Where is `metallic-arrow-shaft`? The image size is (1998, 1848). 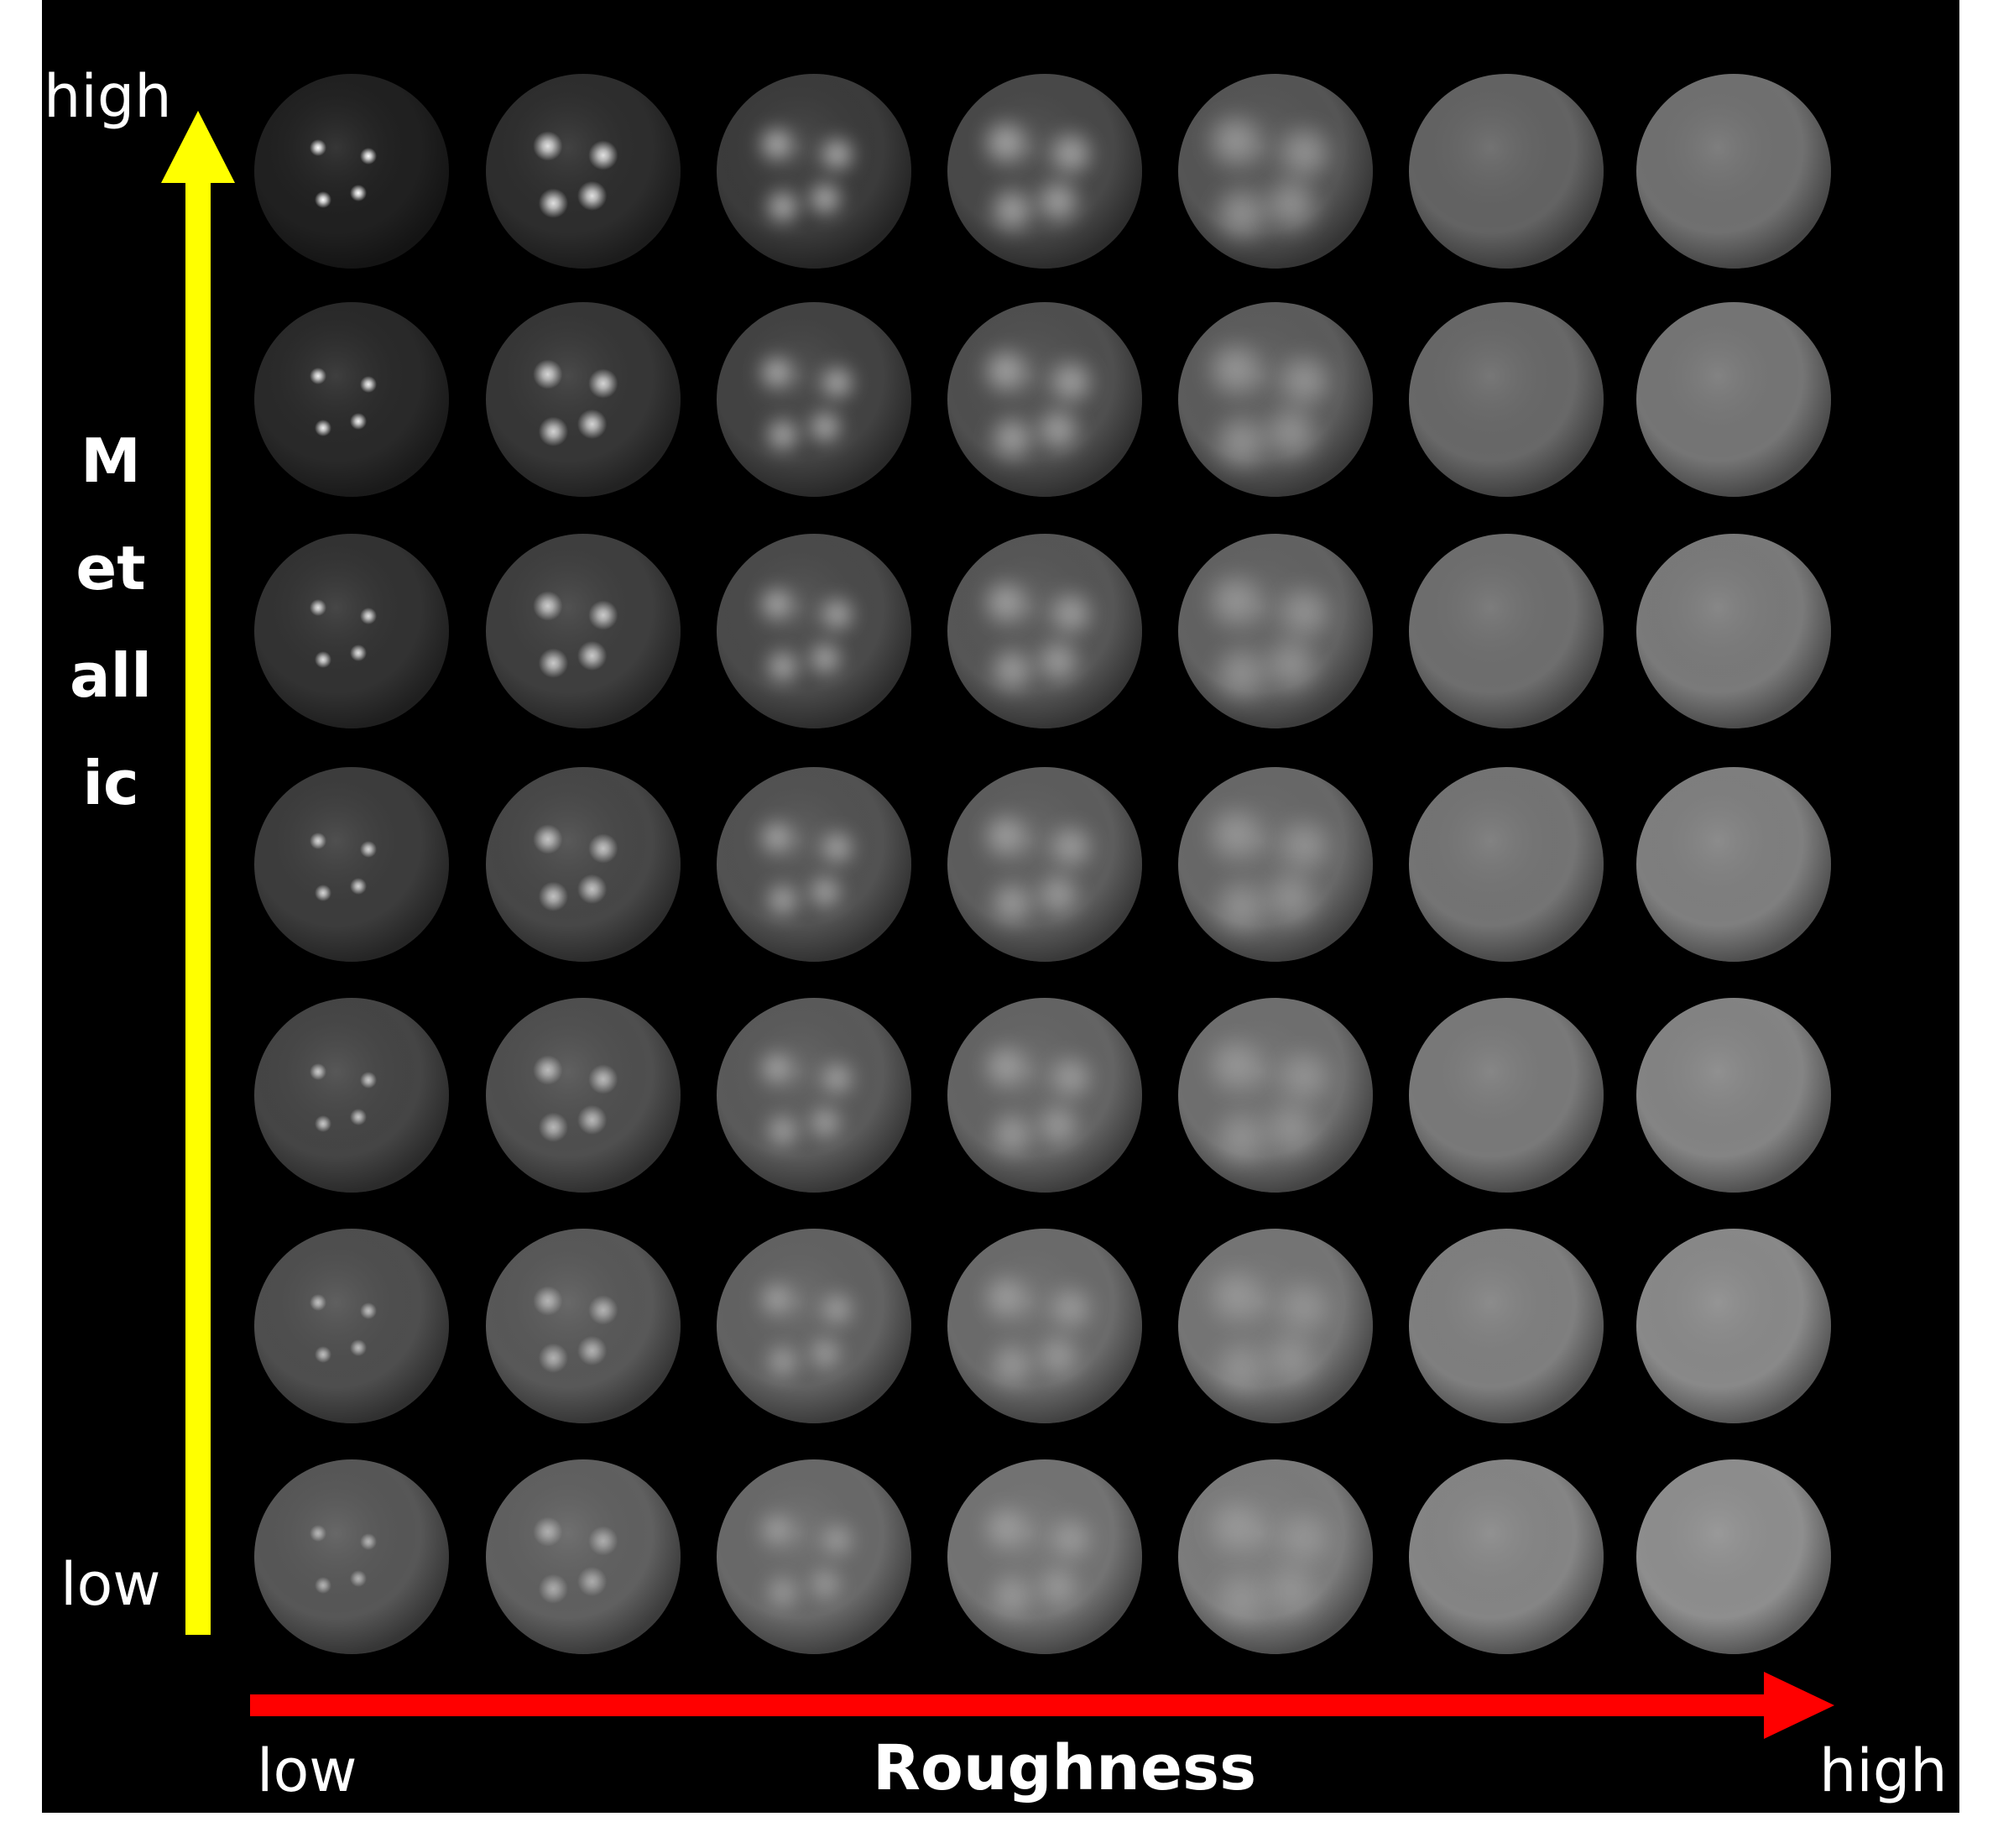
metallic-arrow-shaft is located at coordinates (198, 905).